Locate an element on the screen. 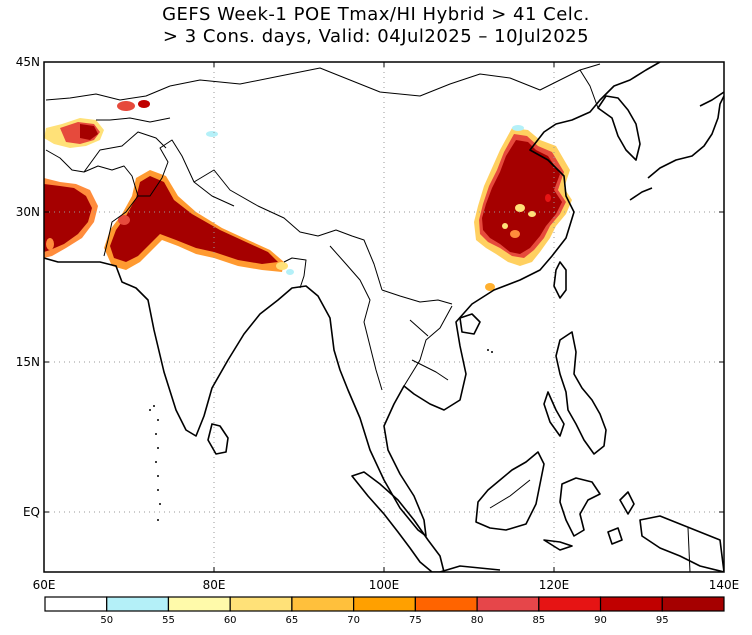 Image resolution: width=752 pixels, height=635 pixels. coastline-sumatra is located at coordinates (398, 521).